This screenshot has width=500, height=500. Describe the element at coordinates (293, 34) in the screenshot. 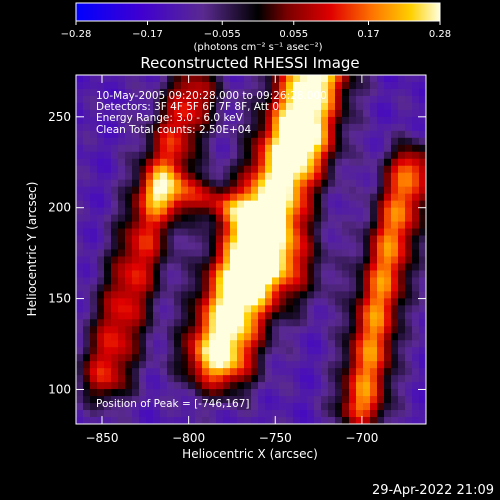

I see `colorbar-tick-label: 0.055` at that location.